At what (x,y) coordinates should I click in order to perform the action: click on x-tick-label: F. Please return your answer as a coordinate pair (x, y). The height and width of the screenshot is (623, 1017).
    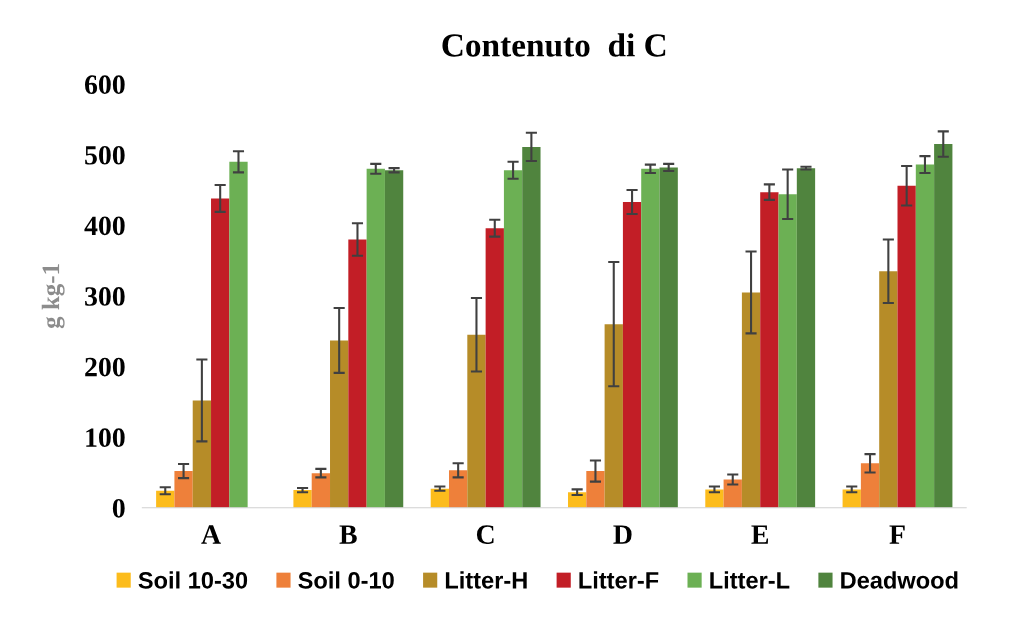
    Looking at the image, I should click on (897, 534).